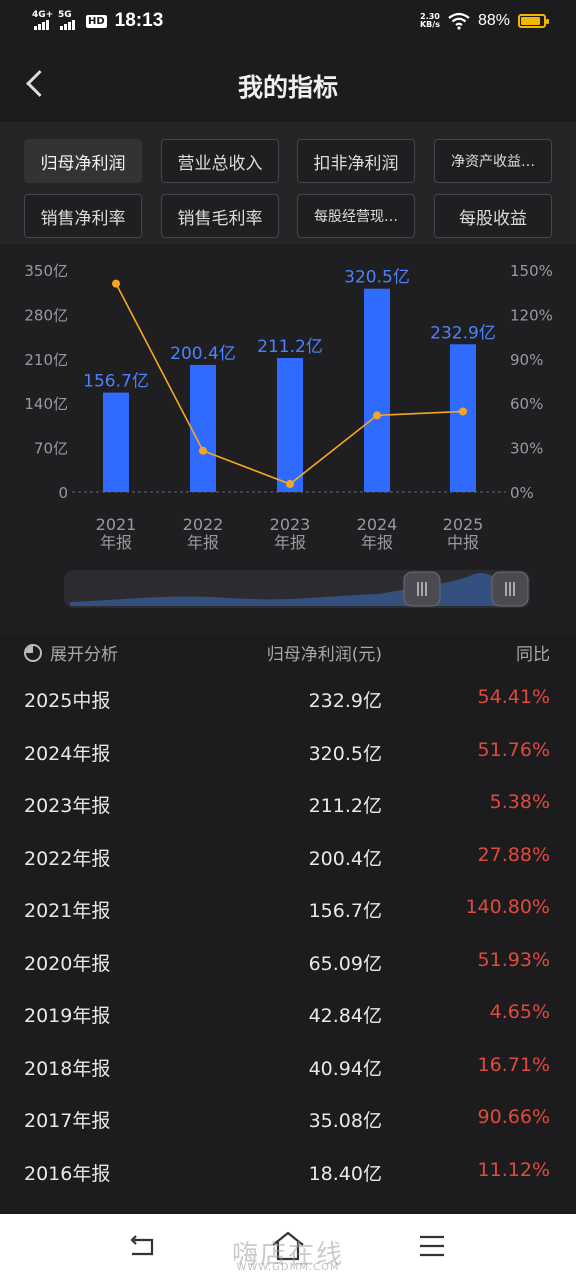 This screenshot has height=1280, width=576. Describe the element at coordinates (429, 24) in the screenshot. I see `speed-unit: KB/s` at that location.